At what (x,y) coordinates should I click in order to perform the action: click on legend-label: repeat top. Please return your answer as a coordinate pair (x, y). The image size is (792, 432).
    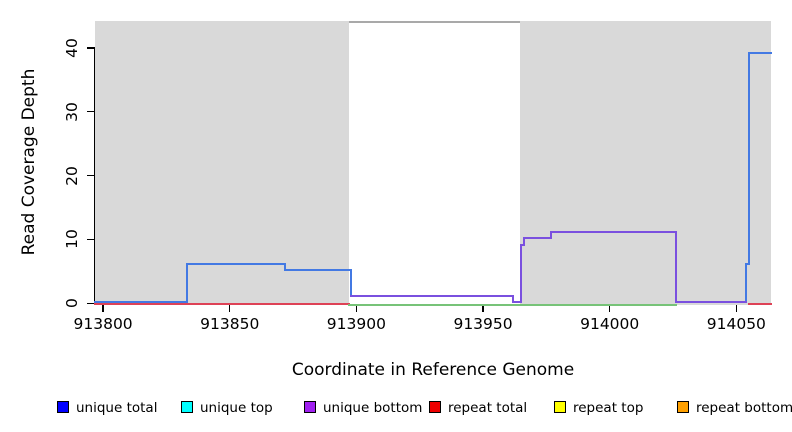
    Looking at the image, I should click on (608, 408).